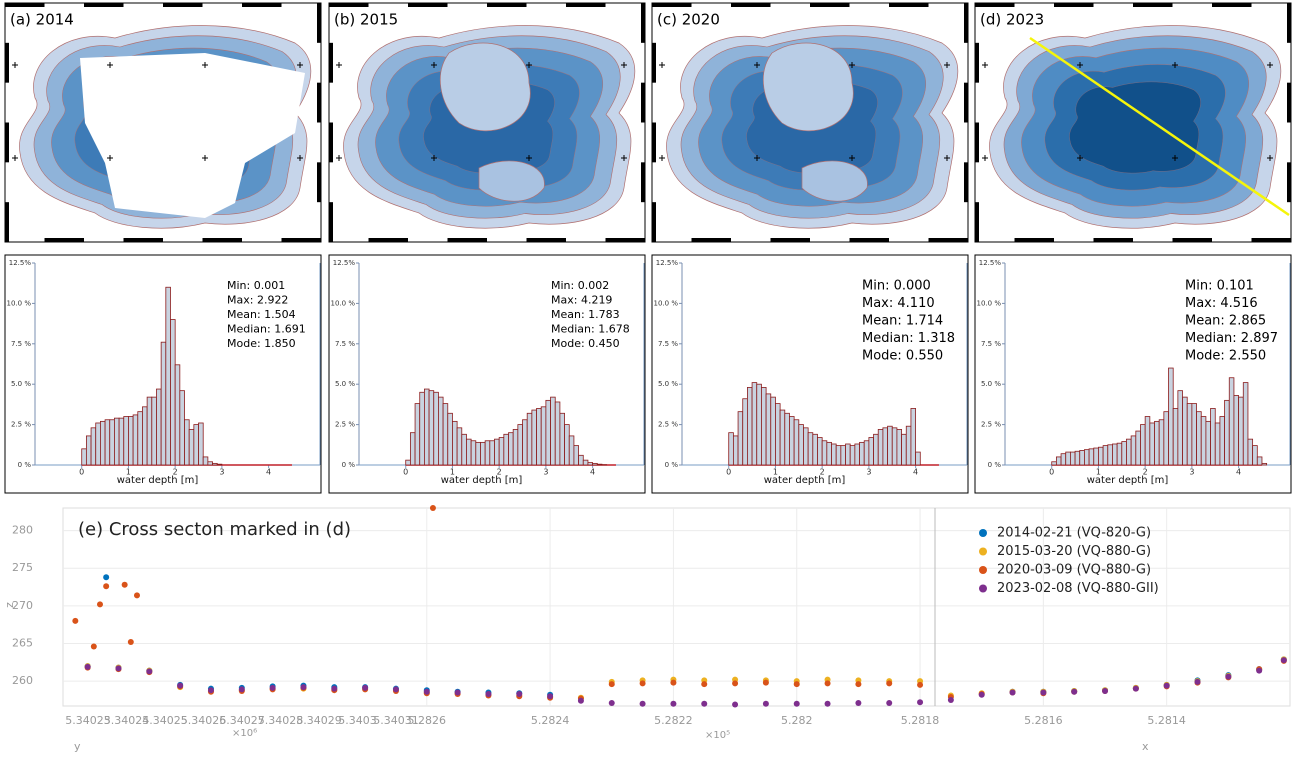 The image size is (1292, 758). I want to click on stats-annotation: Mode: 2.550, so click(1225, 356).